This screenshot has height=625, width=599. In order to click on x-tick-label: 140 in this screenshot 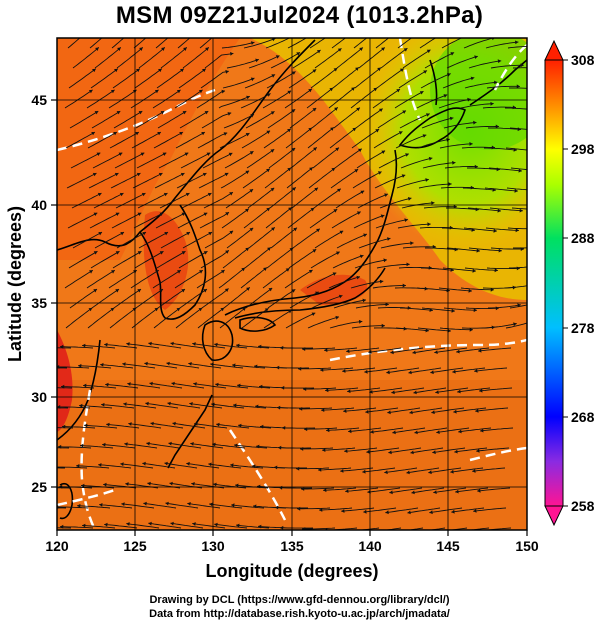, I will do `click(370, 546)`.